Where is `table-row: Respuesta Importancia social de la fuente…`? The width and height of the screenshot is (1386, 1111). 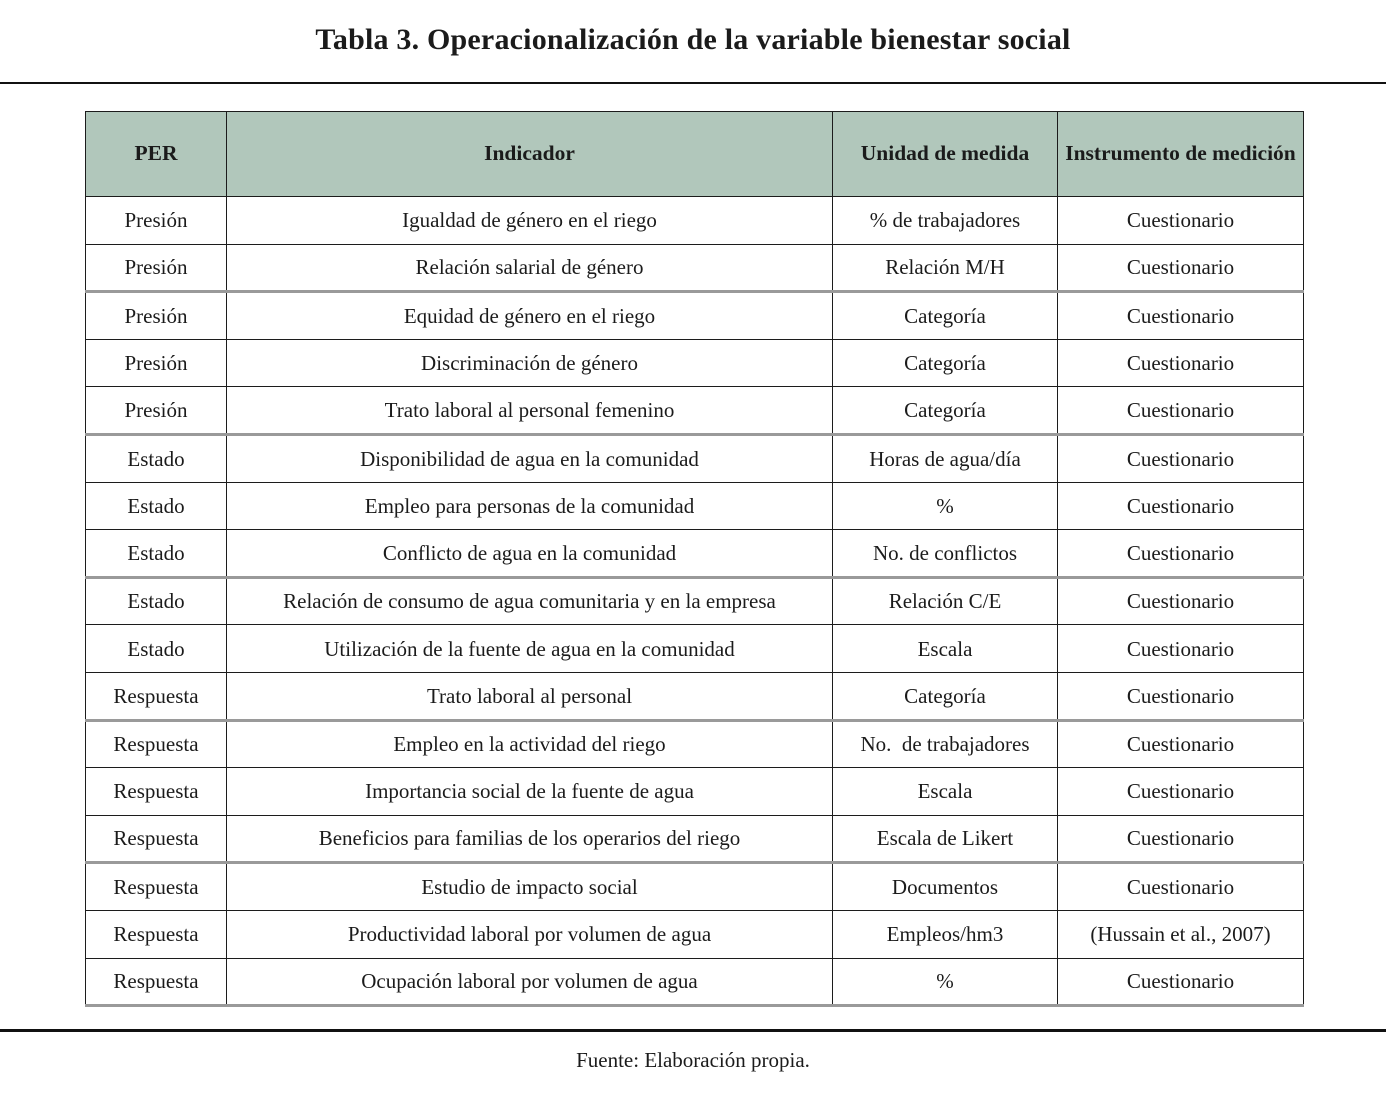
table-row: Respuesta Importancia social de la fuente… is located at coordinates (694, 791).